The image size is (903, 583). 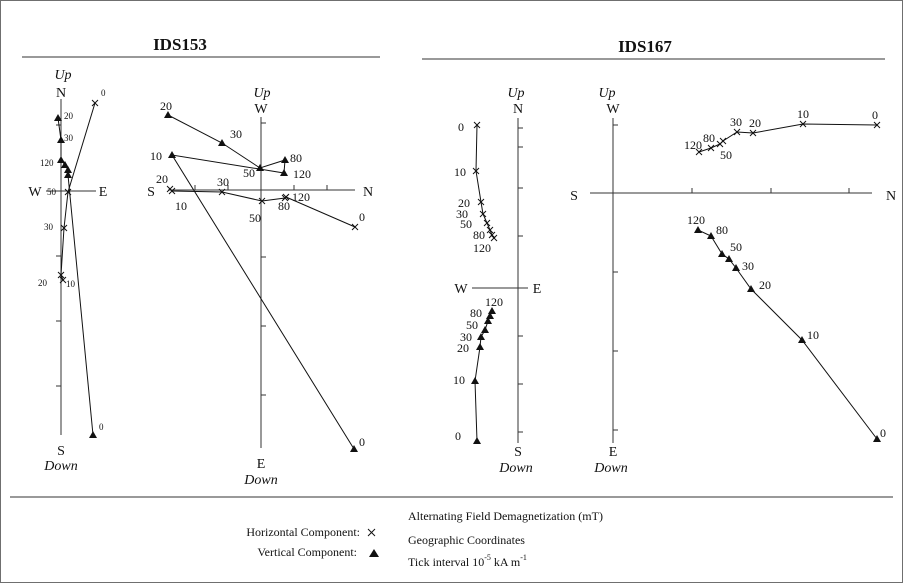 I want to click on tick-exp: -5, so click(x=487, y=557).